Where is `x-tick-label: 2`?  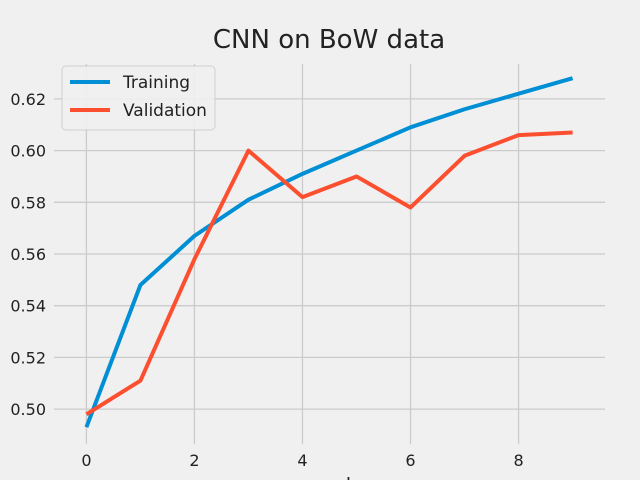 x-tick-label: 2 is located at coordinates (194, 460).